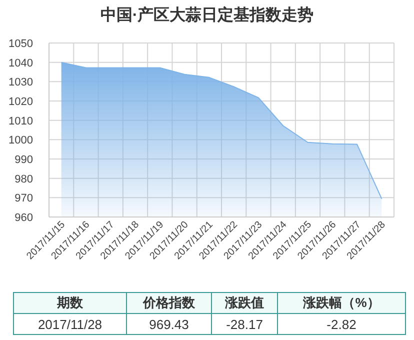 This screenshot has width=414, height=340. What do you see at coordinates (20, 63) in the screenshot?
I see `y-tick-label: 1040` at bounding box center [20, 63].